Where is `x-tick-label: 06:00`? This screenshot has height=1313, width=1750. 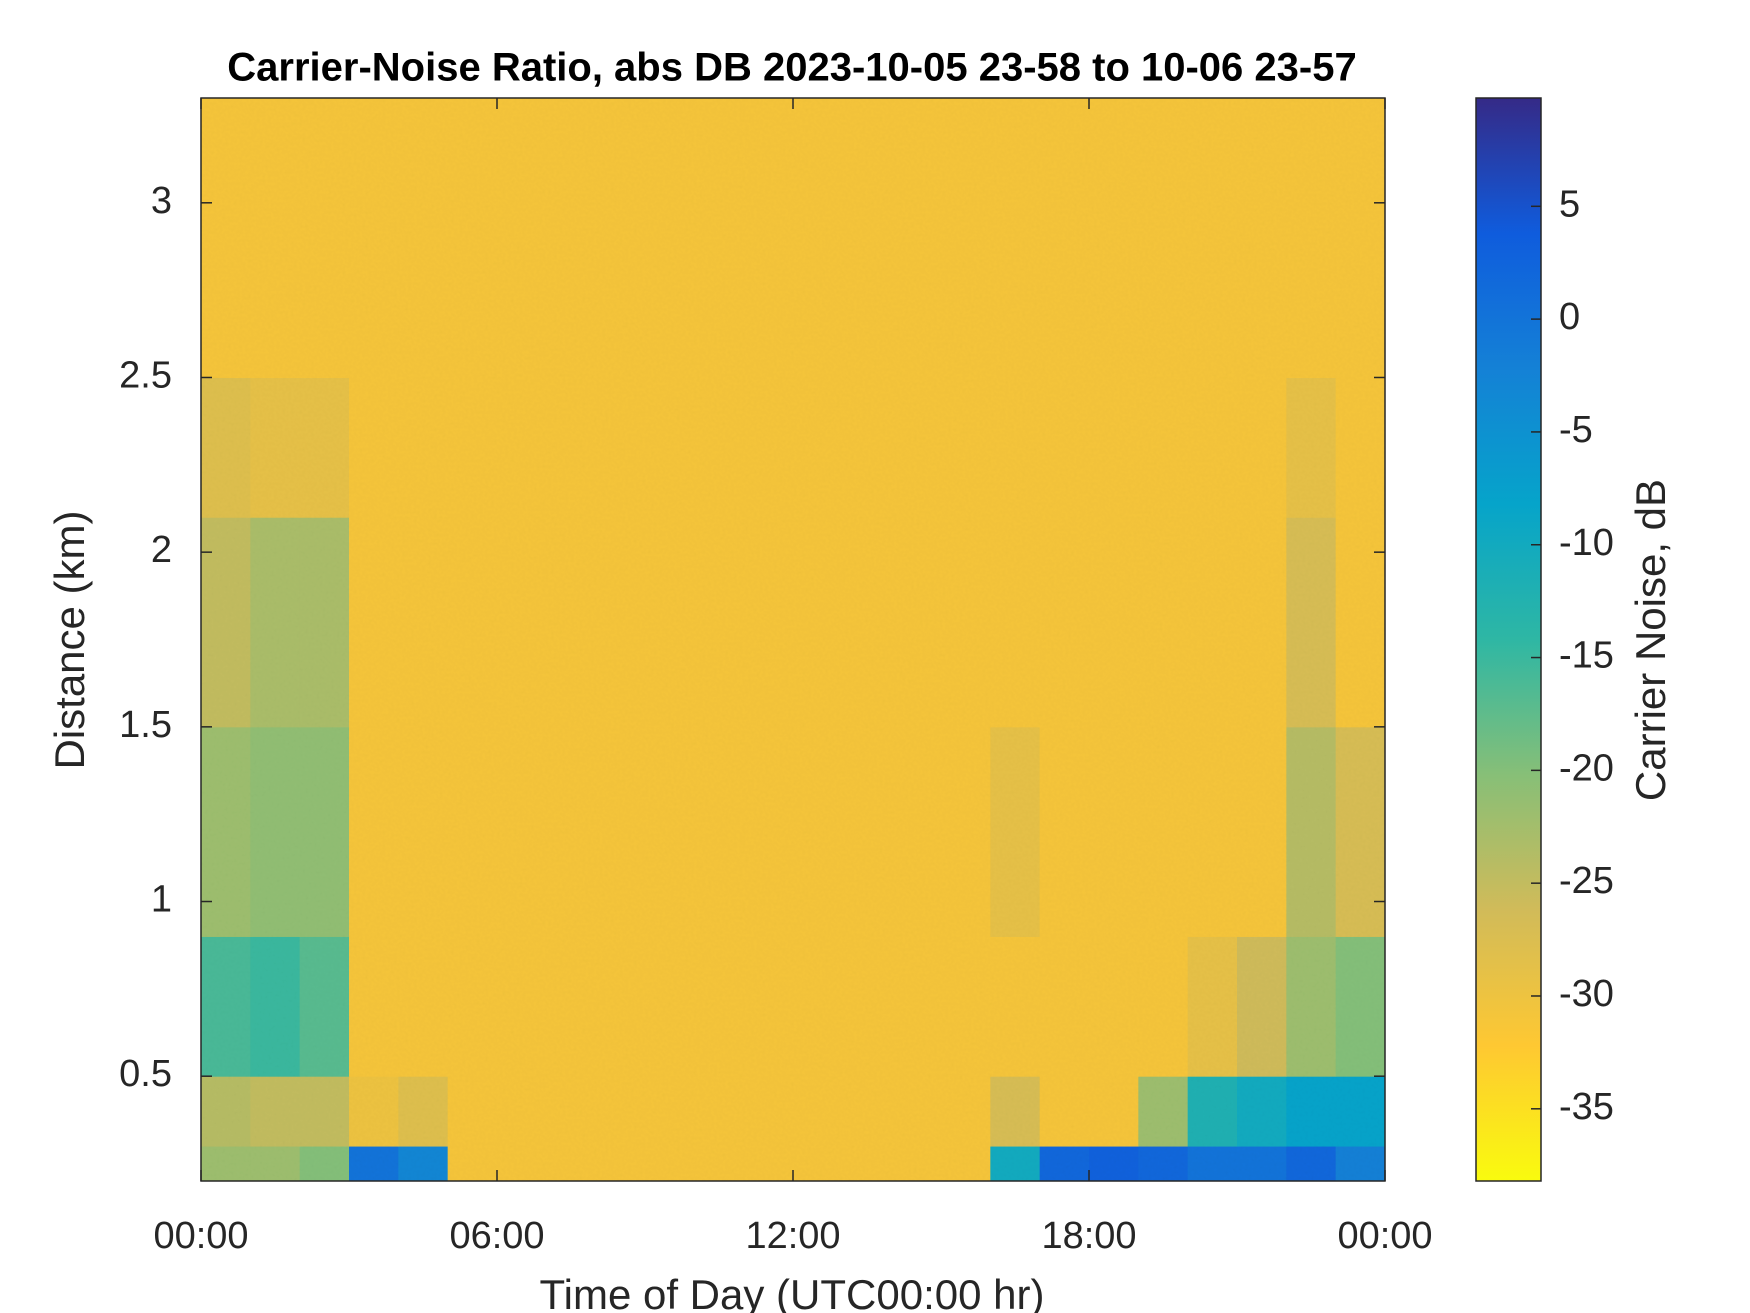 x-tick-label: 06:00 is located at coordinates (496, 1236).